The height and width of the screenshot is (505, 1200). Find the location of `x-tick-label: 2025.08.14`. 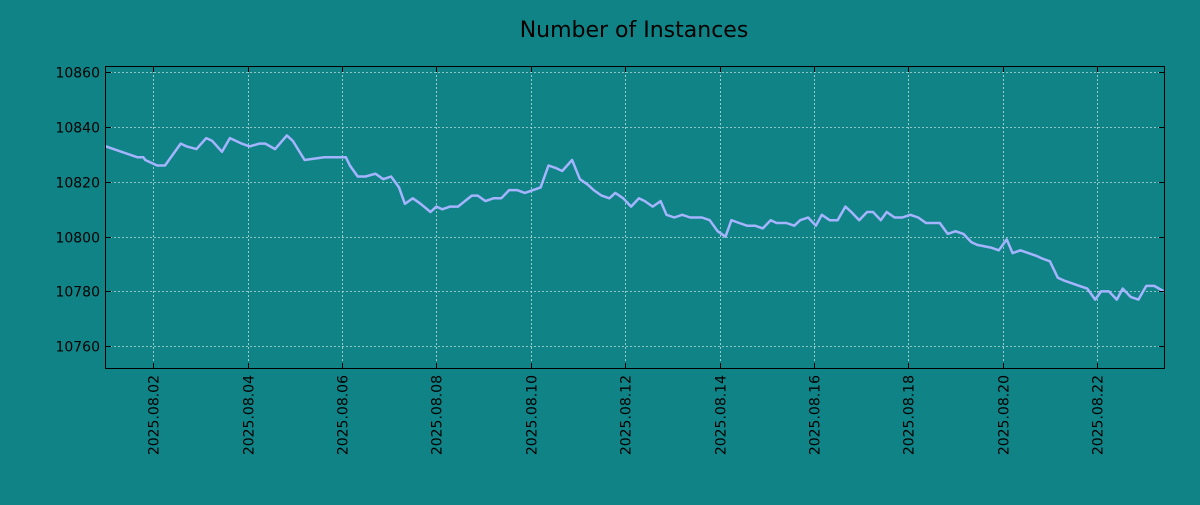

x-tick-label: 2025.08.14 is located at coordinates (722, 415).